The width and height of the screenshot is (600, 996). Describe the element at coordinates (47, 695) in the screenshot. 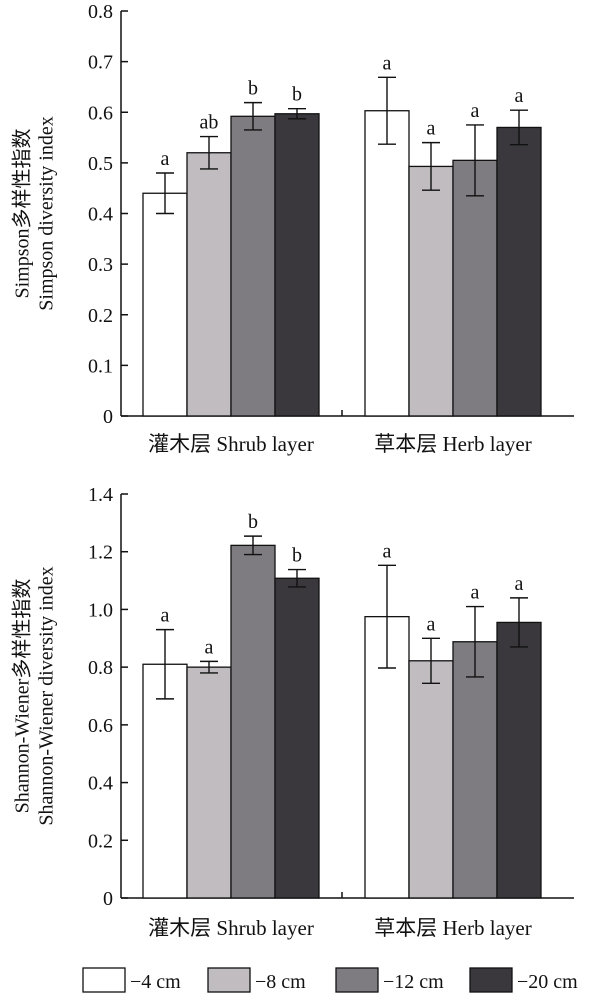

I see `y-axis-label: Shannon-Wiener diversity index` at that location.